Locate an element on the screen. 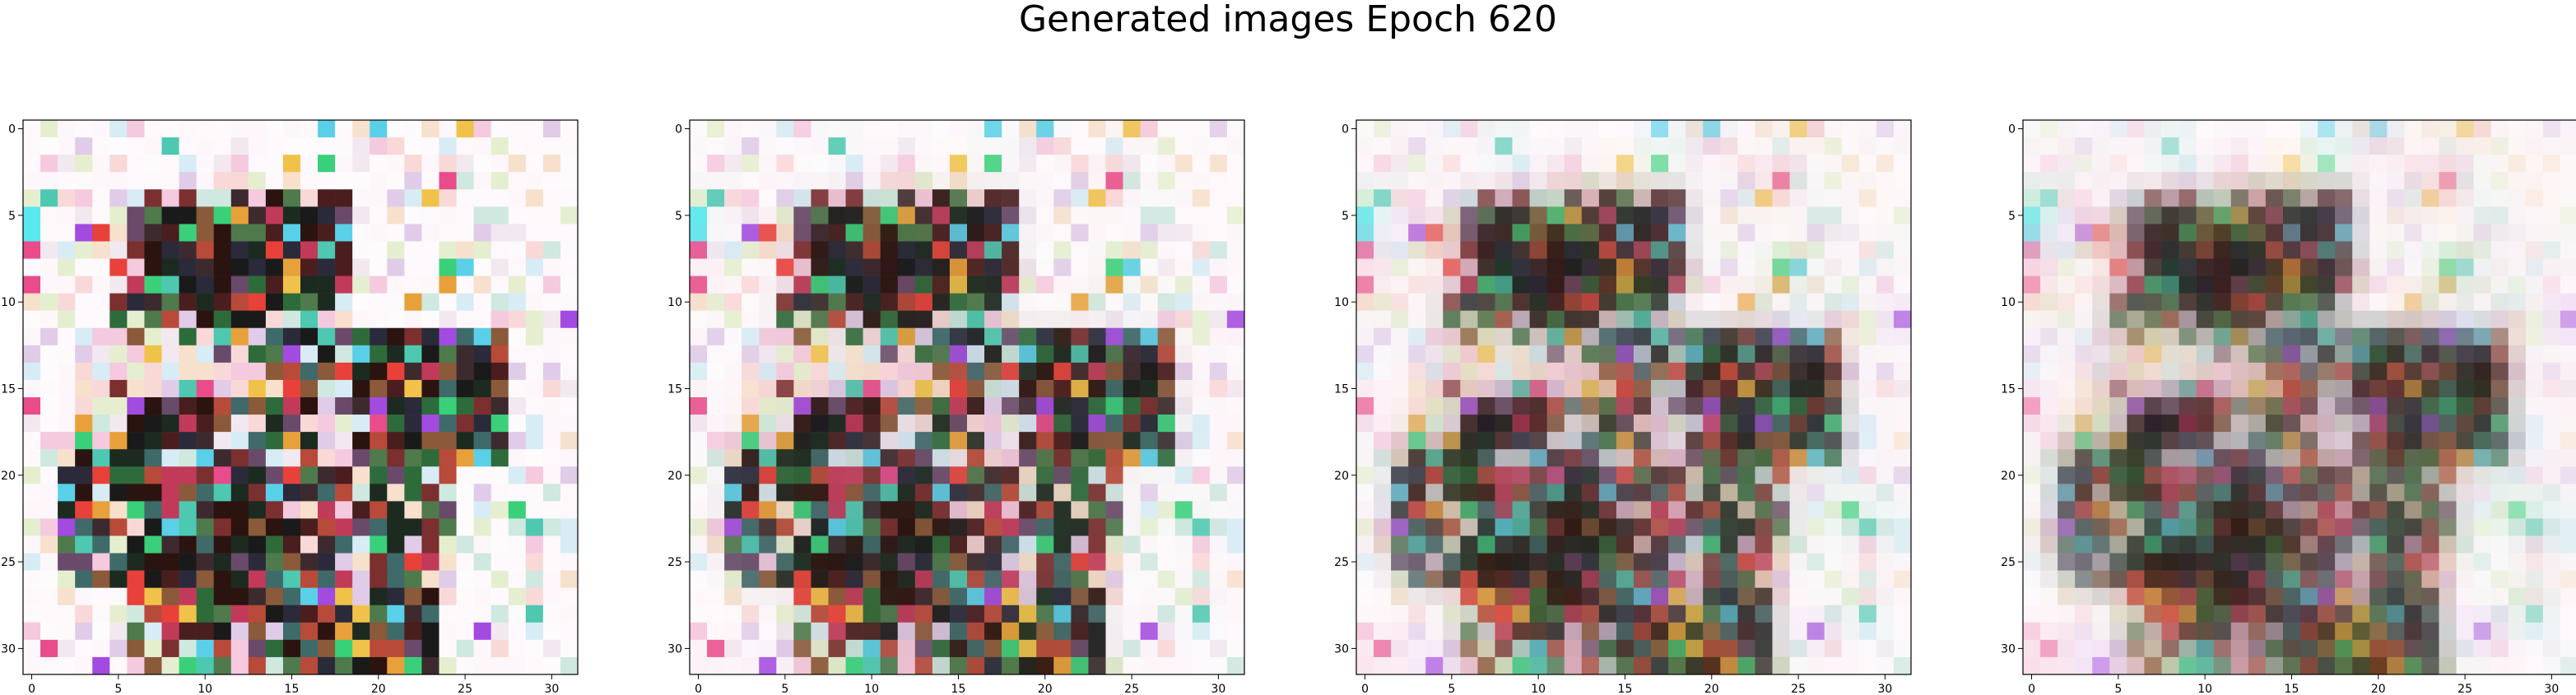  x-tick-label: 20 is located at coordinates (2378, 689).